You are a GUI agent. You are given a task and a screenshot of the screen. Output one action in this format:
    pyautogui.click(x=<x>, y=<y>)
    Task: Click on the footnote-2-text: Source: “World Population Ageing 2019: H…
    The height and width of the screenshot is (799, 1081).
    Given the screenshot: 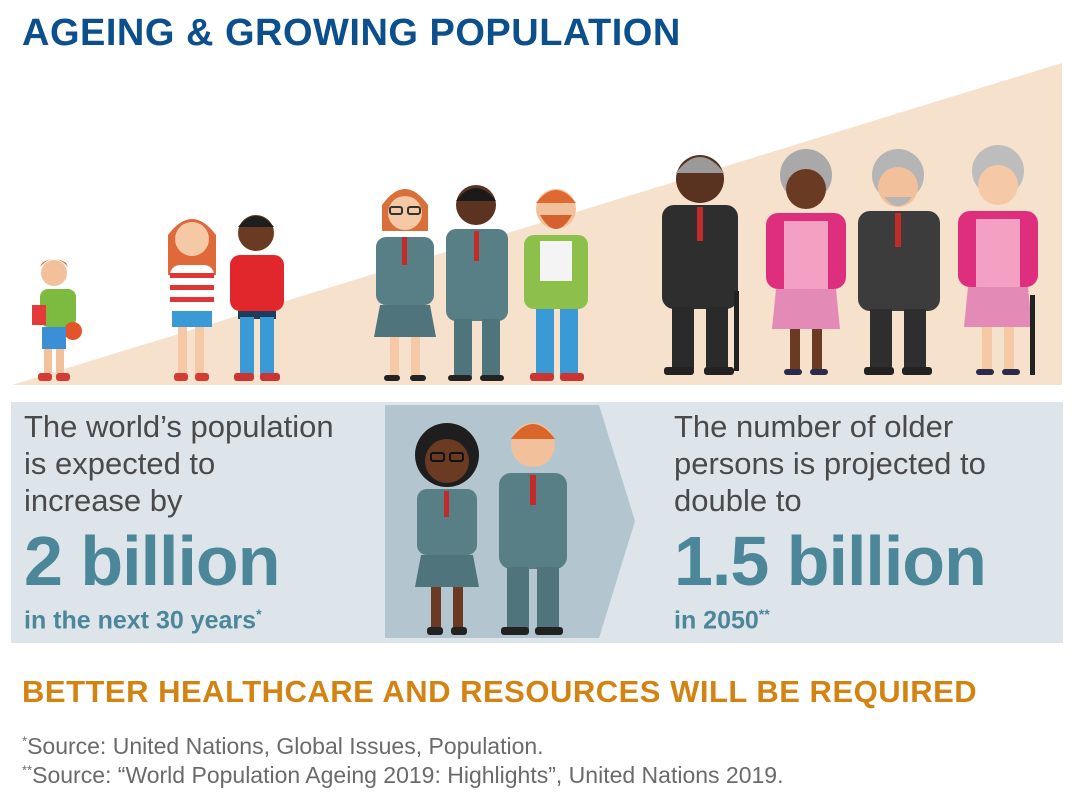 What is the action you would take?
    pyautogui.click(x=408, y=775)
    